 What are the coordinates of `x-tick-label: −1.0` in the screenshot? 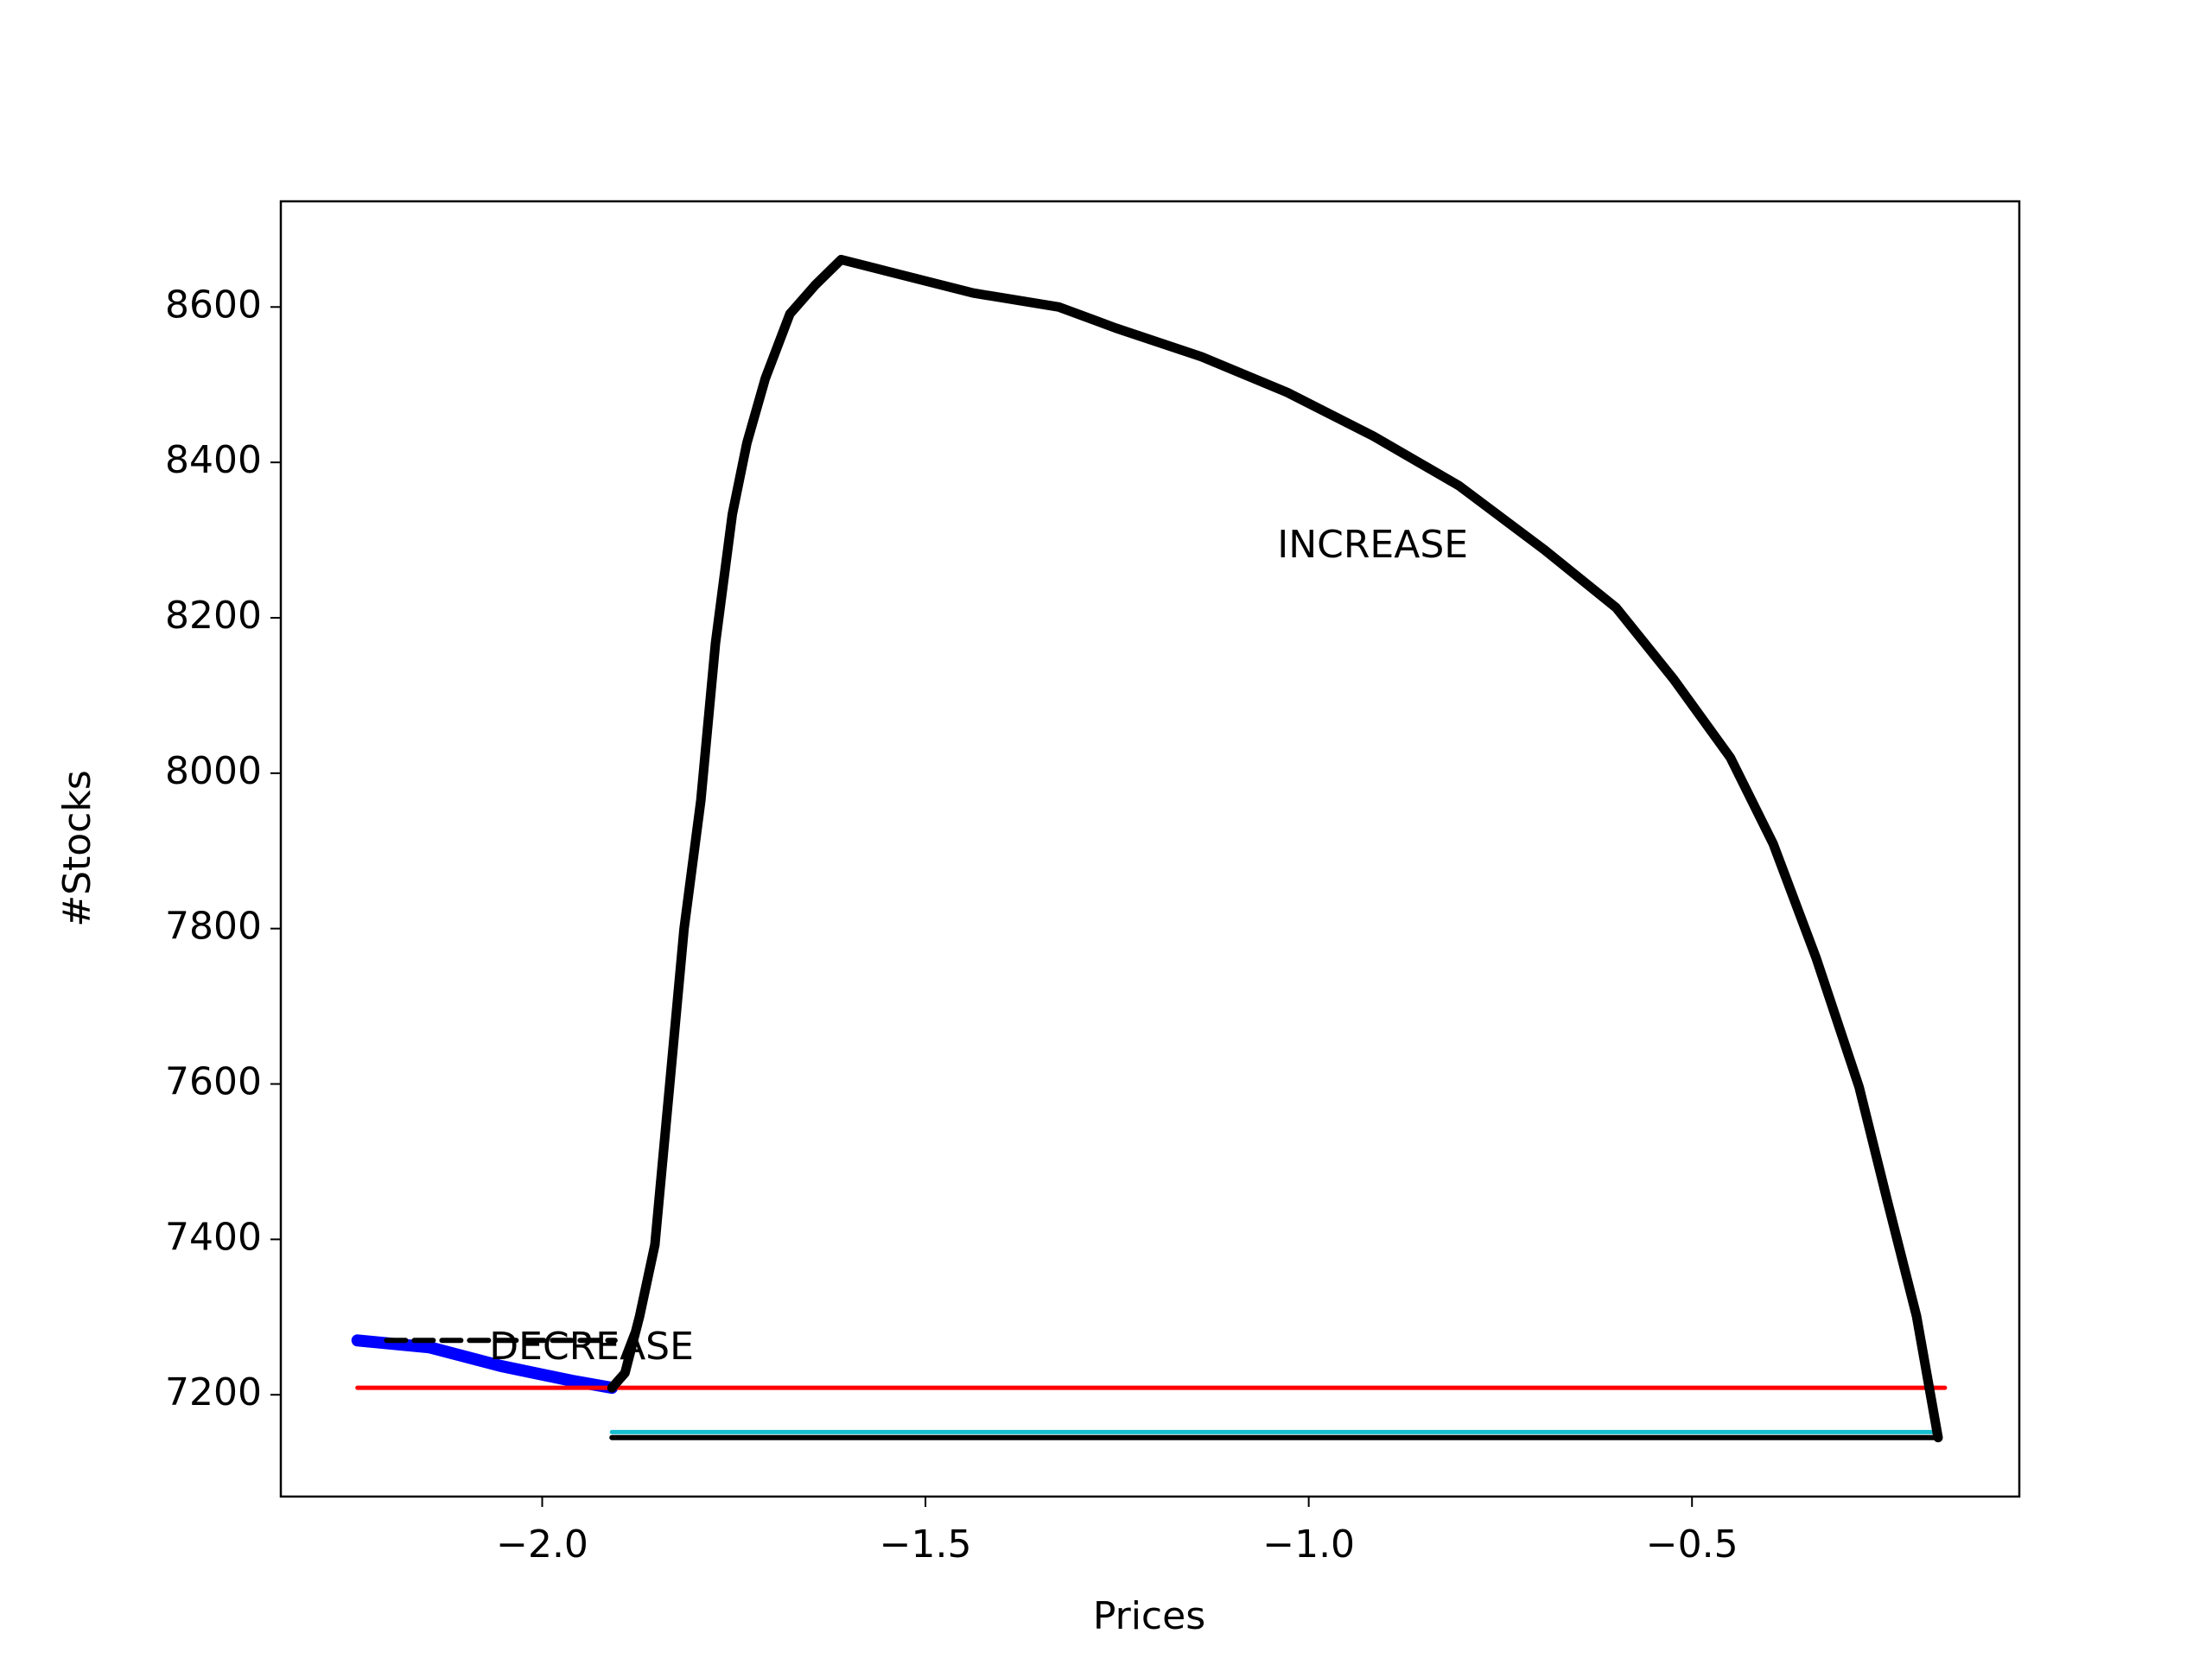 It's located at (1308, 1544).